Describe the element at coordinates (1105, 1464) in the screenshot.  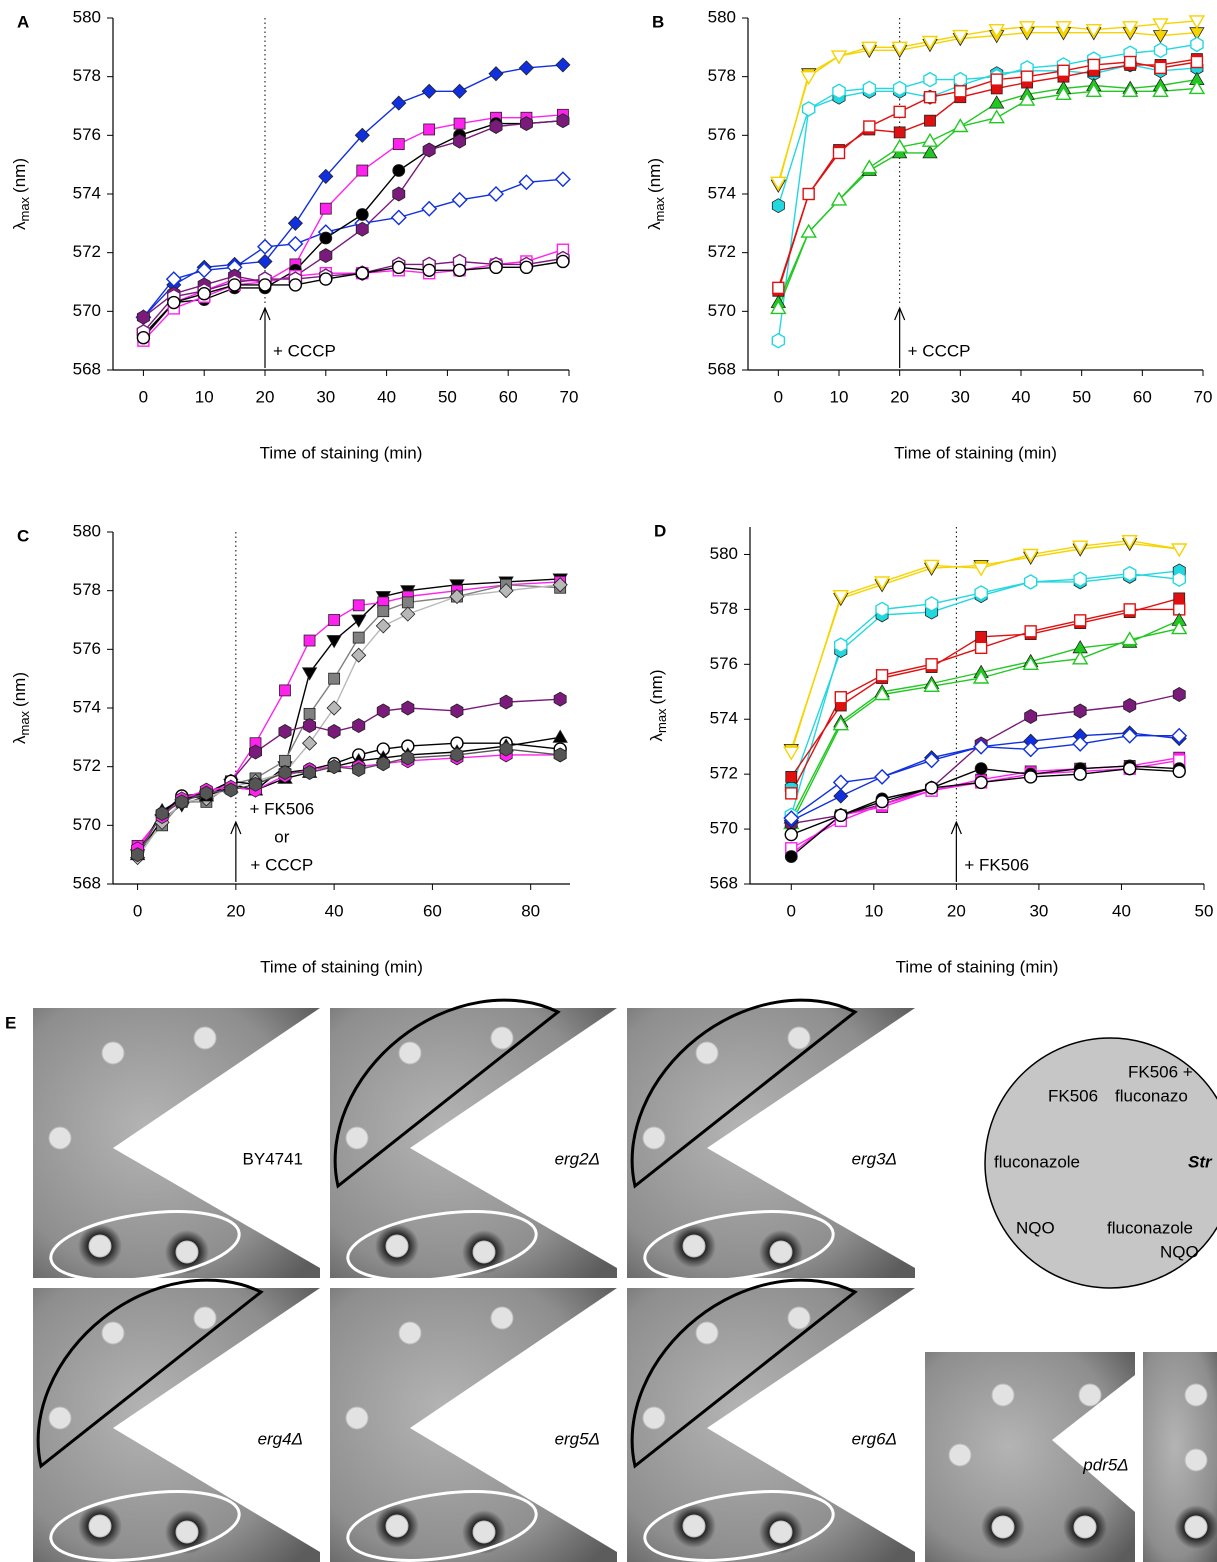
I see `strain-label: pdr5Δ` at that location.